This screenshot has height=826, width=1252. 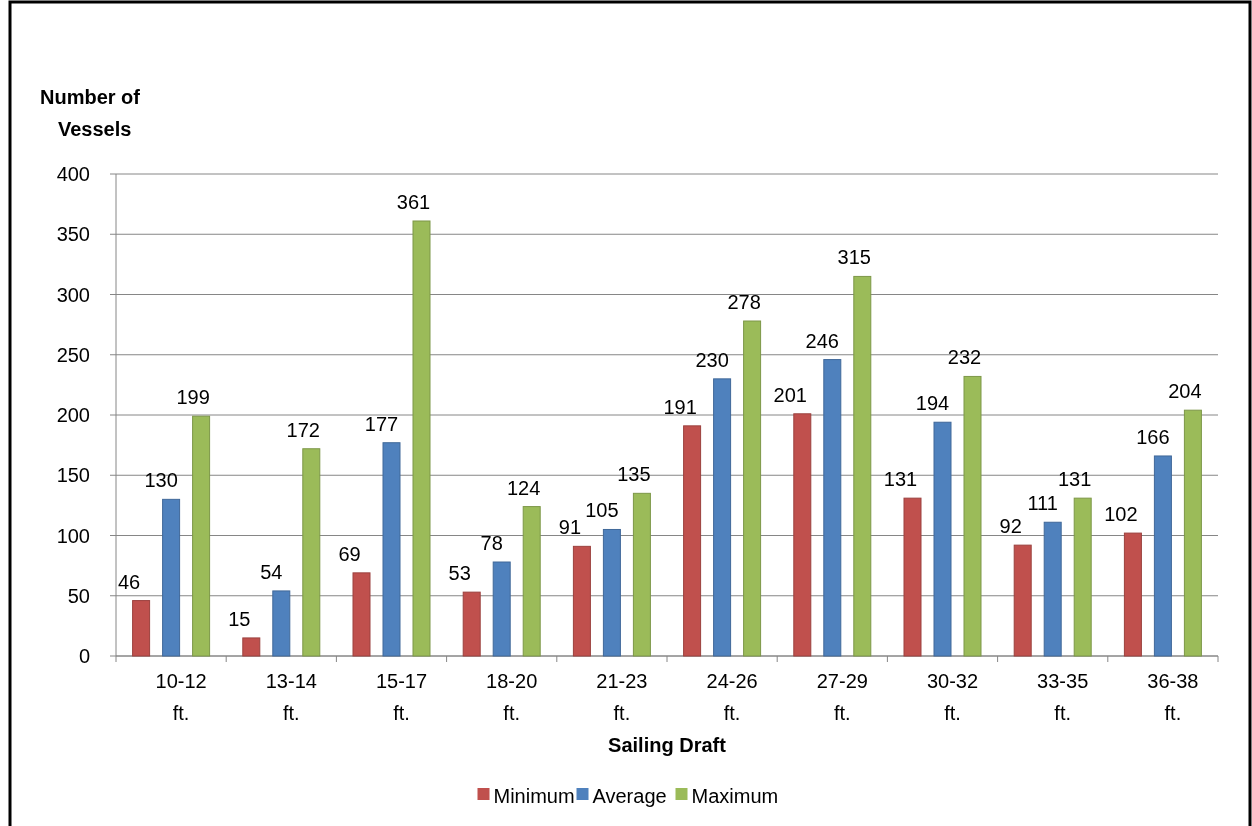 I want to click on y-tick-label: 400, so click(x=73, y=174).